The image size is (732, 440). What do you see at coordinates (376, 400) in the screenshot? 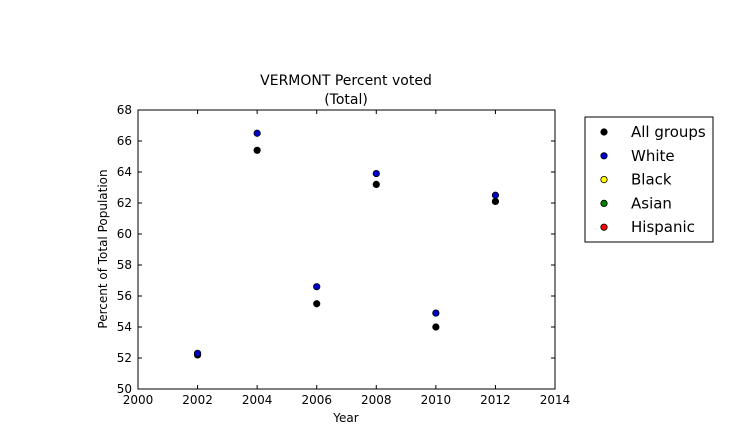
I see `x-tick-label: 2008` at bounding box center [376, 400].